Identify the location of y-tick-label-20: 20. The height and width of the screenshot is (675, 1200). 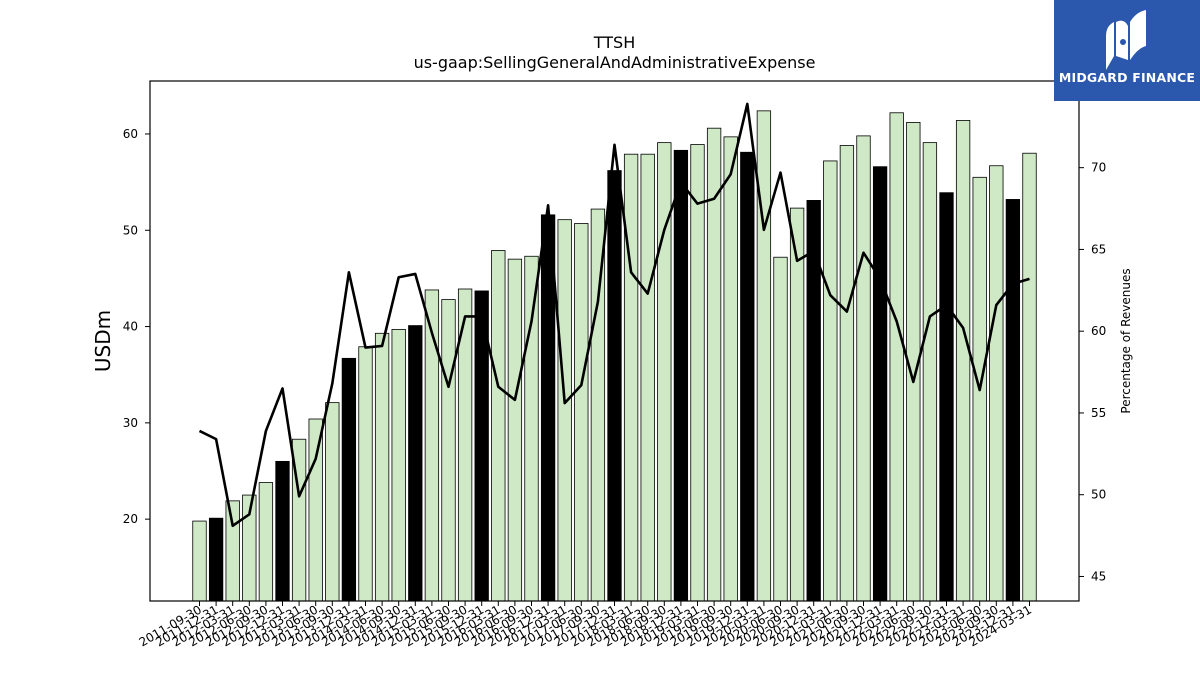
(130, 519).